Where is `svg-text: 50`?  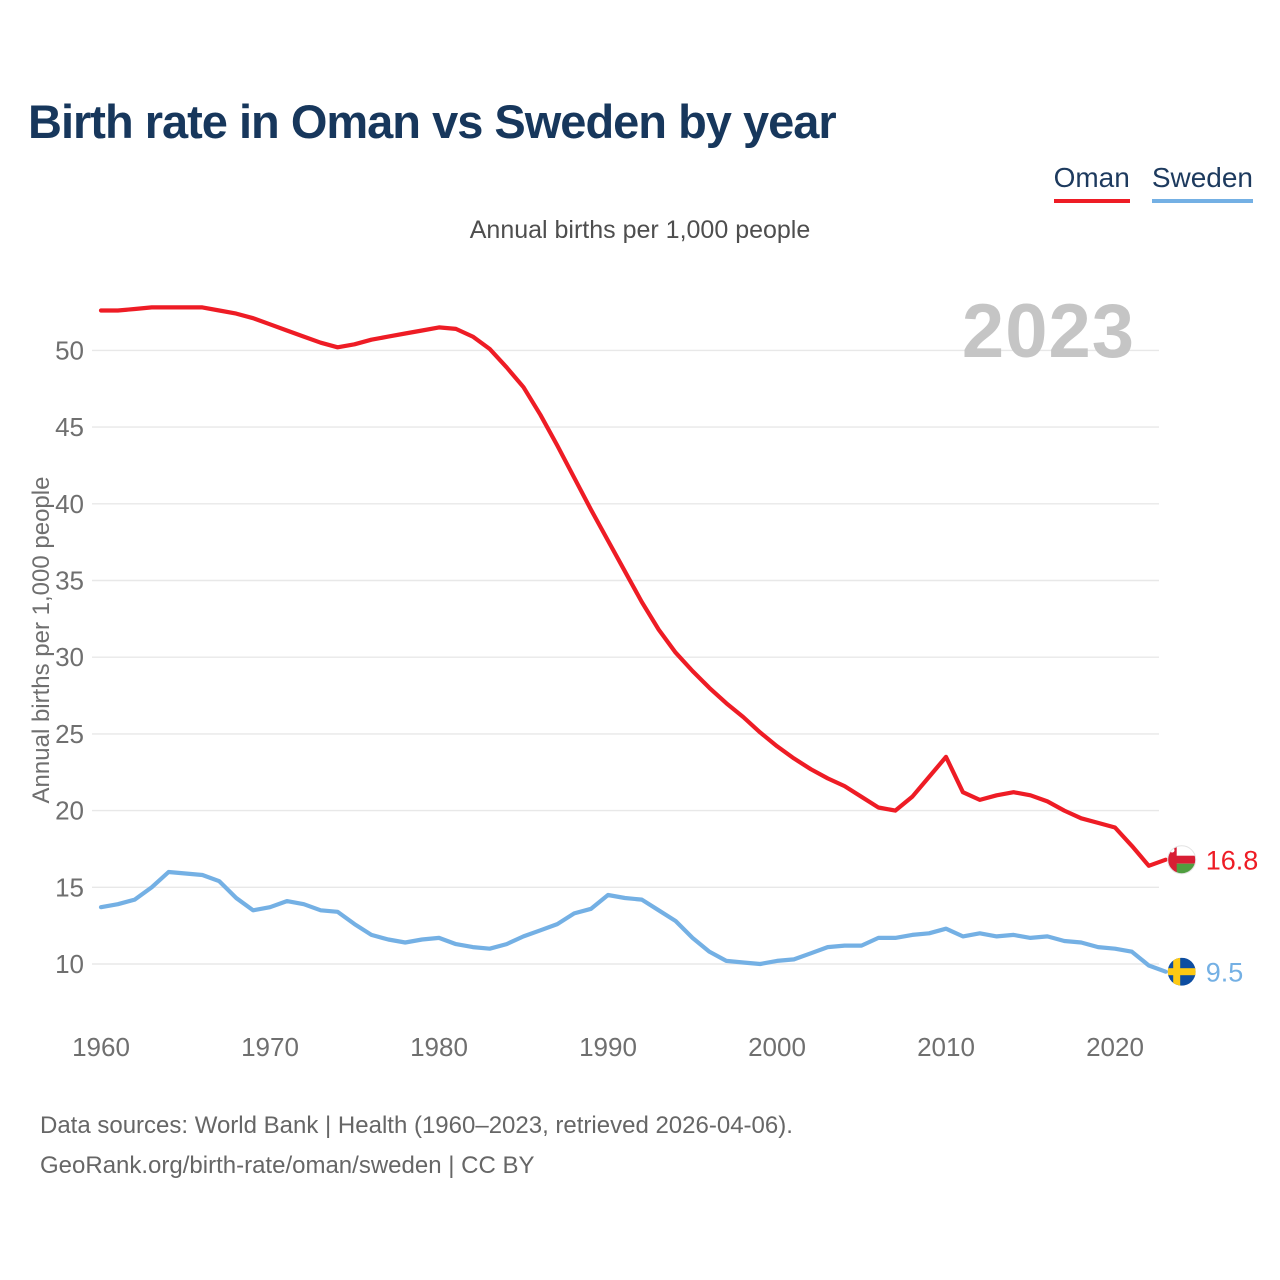 svg-text: 50 is located at coordinates (69, 350).